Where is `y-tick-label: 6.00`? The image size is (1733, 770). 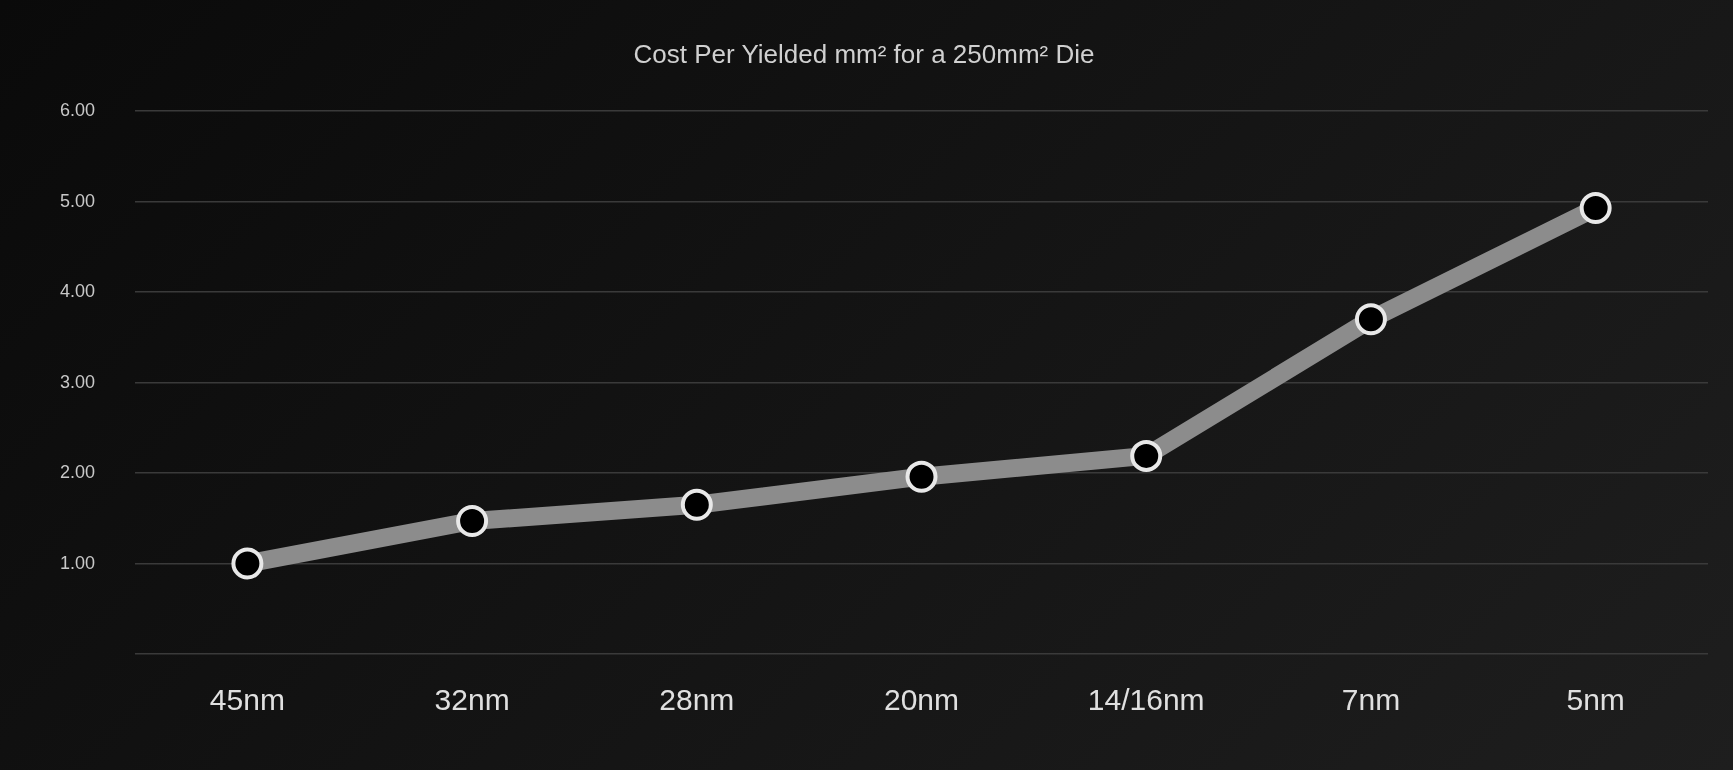 y-tick-label: 6.00 is located at coordinates (77, 110).